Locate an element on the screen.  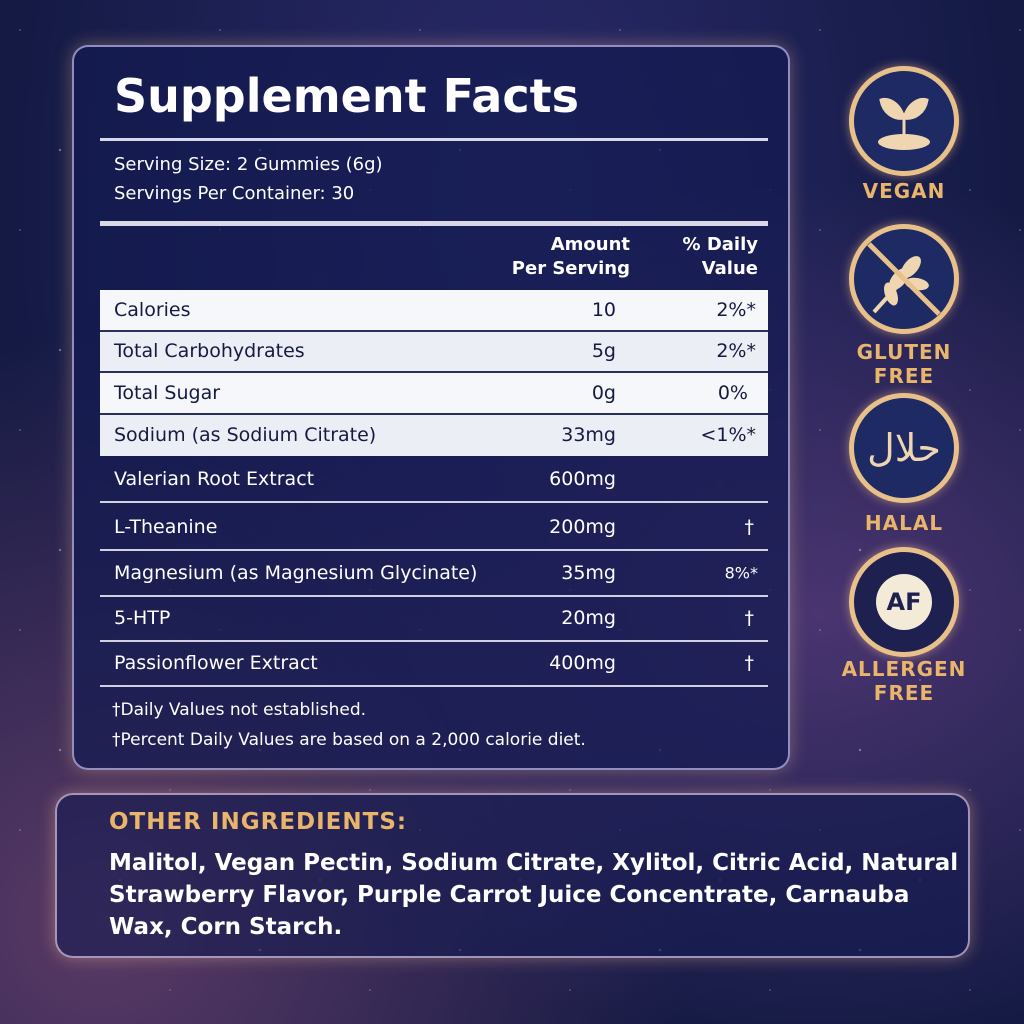
allergen-free-icon: AF is located at coordinates (904, 602).